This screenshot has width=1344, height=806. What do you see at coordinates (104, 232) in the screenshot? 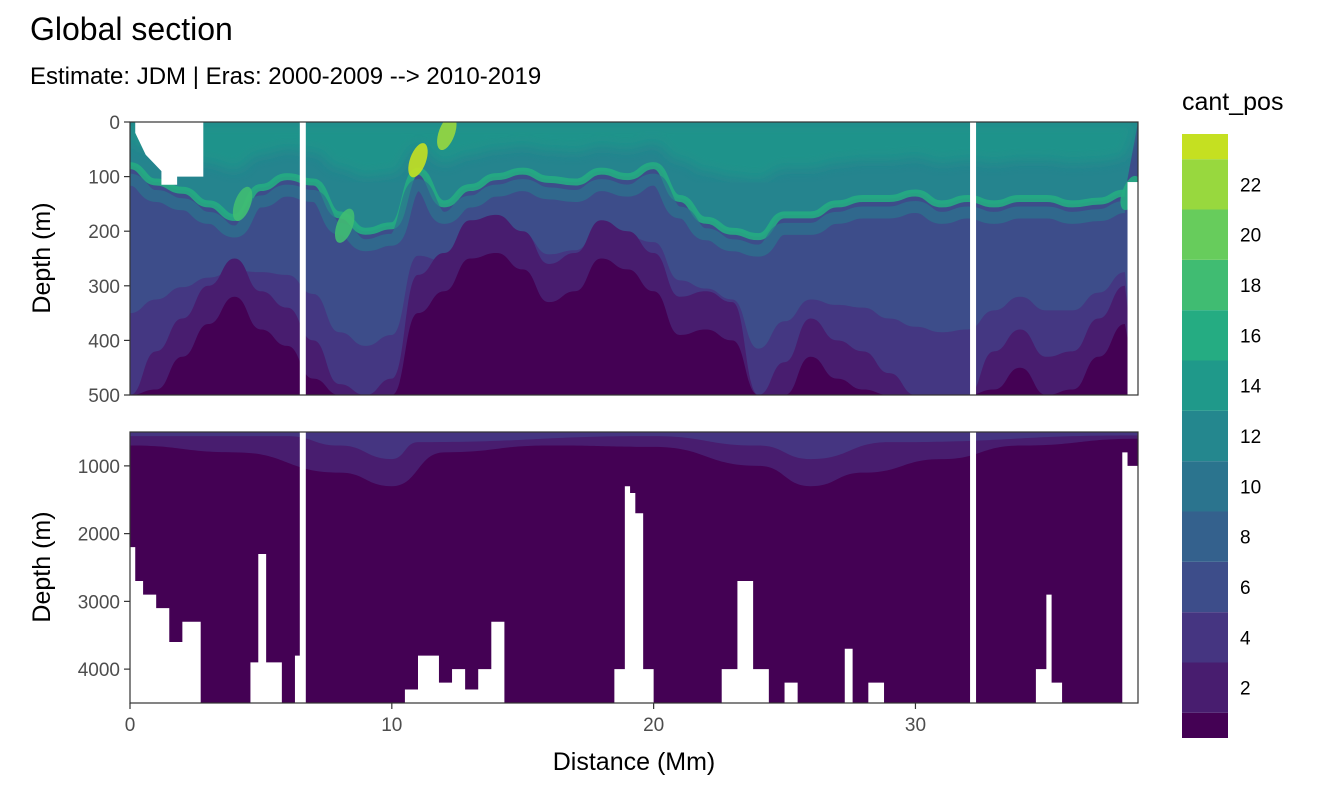
I see `upper-y-tick-label-2: 200` at bounding box center [104, 232].